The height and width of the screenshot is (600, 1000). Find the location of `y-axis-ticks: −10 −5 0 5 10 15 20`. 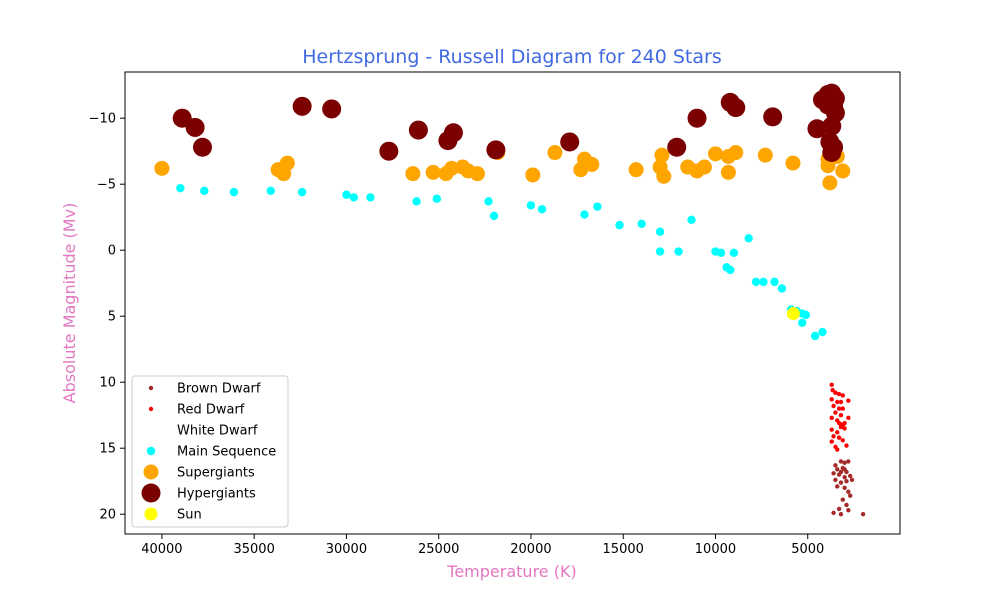

y-axis-ticks: −10 −5 0 5 10 15 20 is located at coordinates (107, 317).